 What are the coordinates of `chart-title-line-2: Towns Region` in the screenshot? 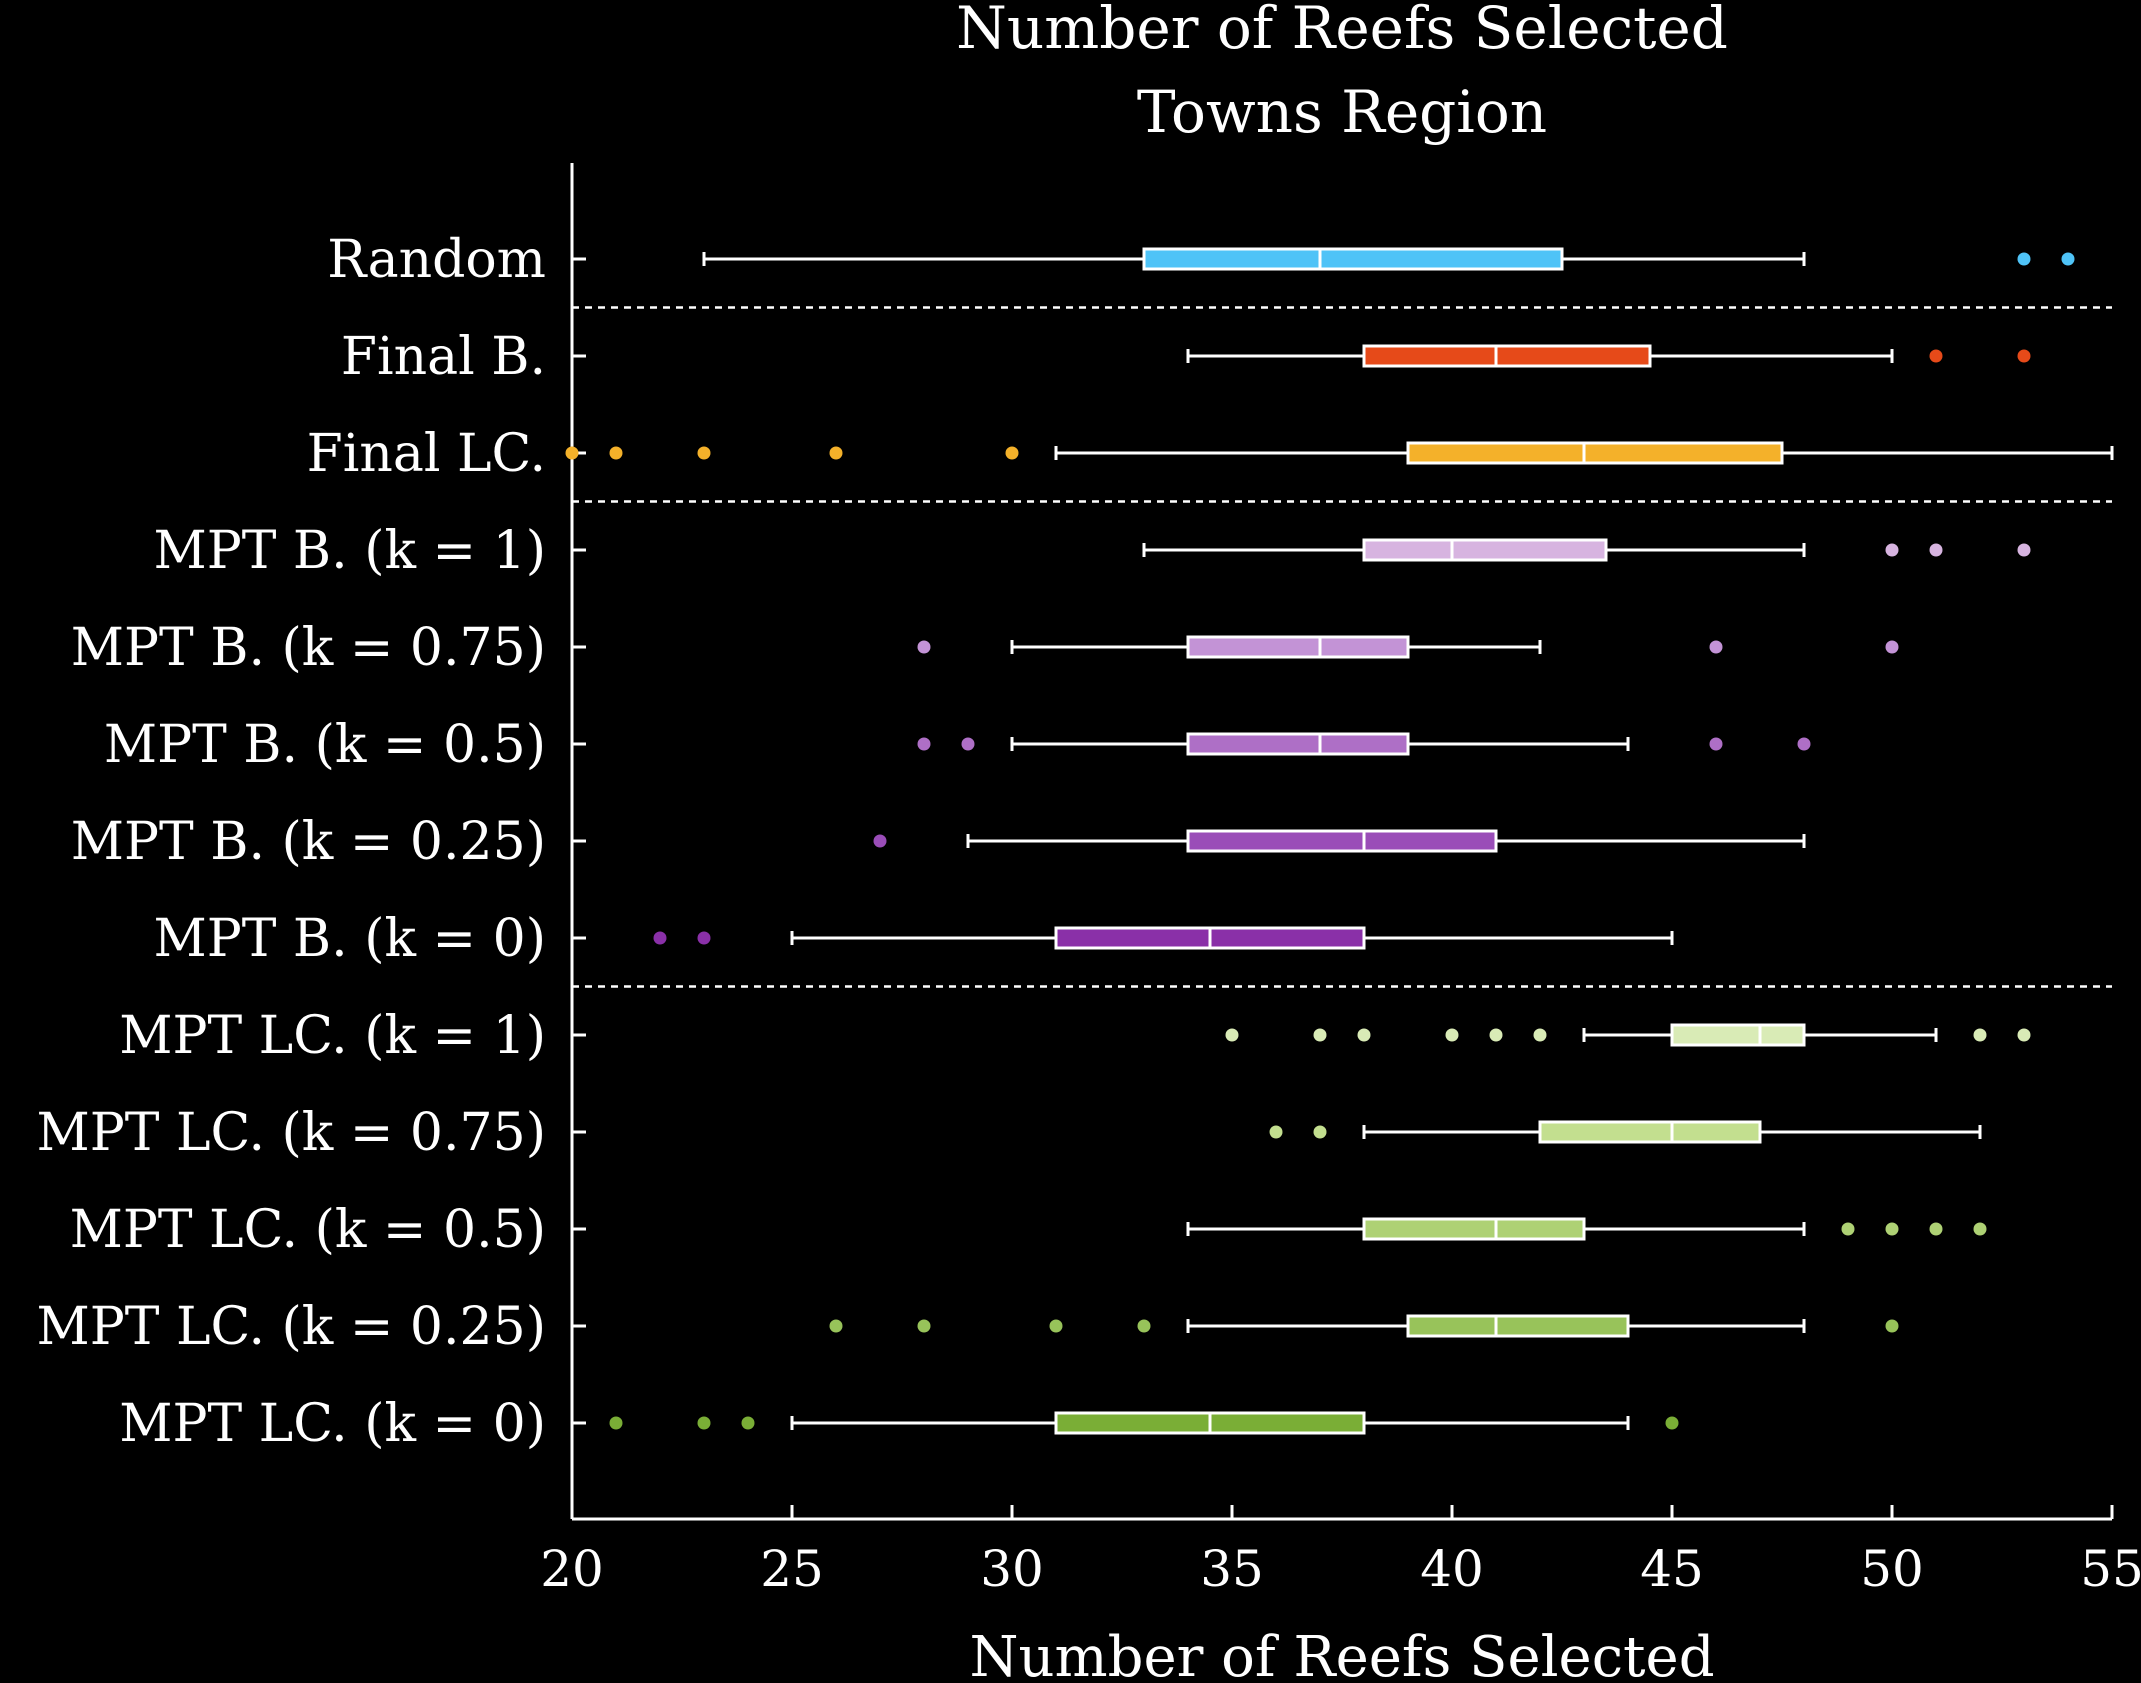 It's located at (1342, 112).